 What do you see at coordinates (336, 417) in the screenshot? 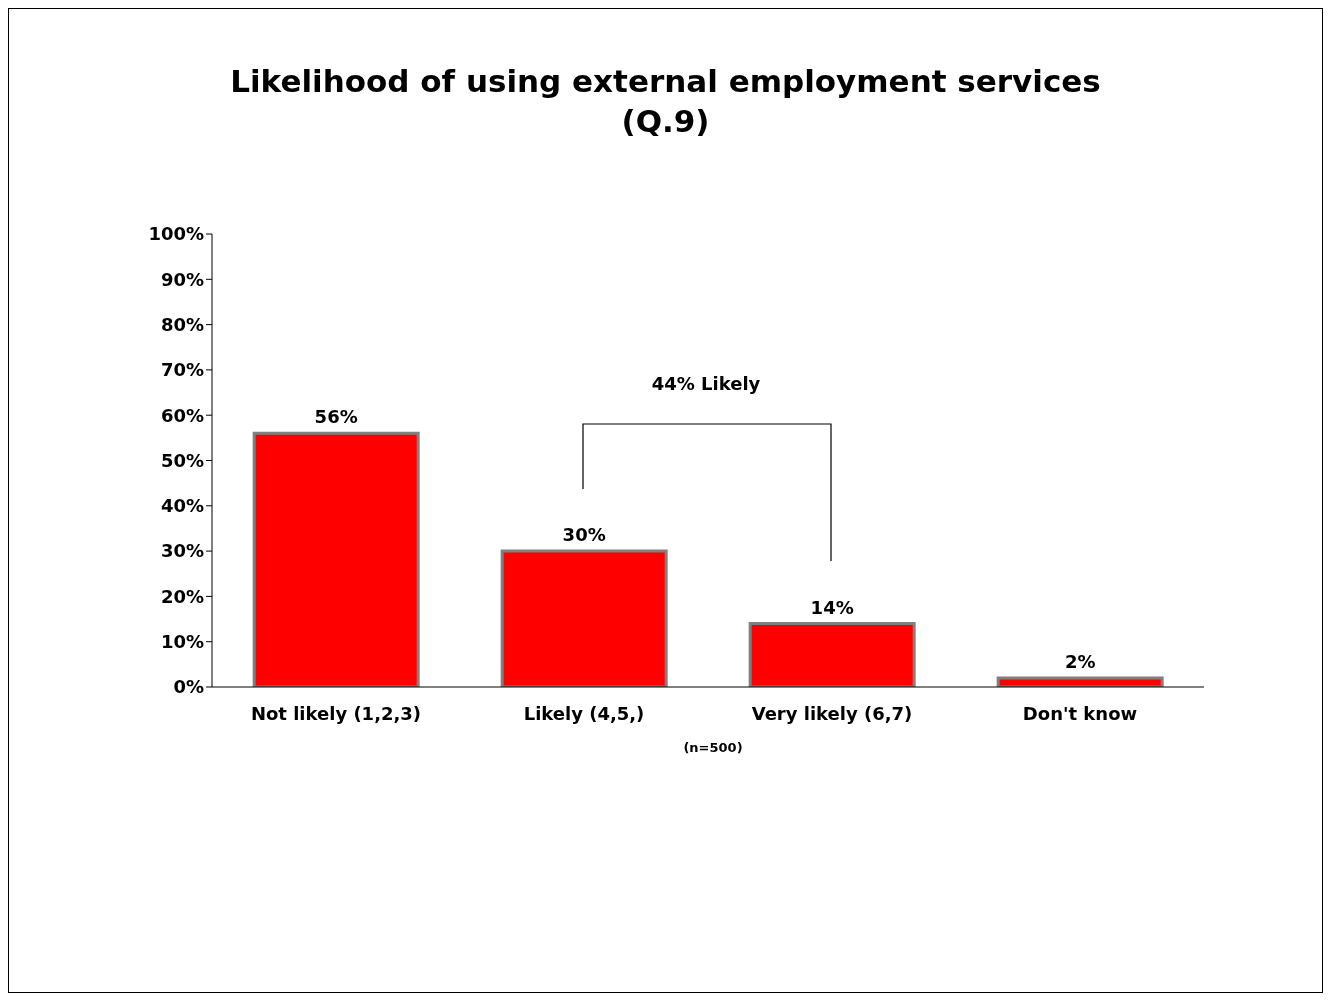
I see `data-label: 56%` at bounding box center [336, 417].